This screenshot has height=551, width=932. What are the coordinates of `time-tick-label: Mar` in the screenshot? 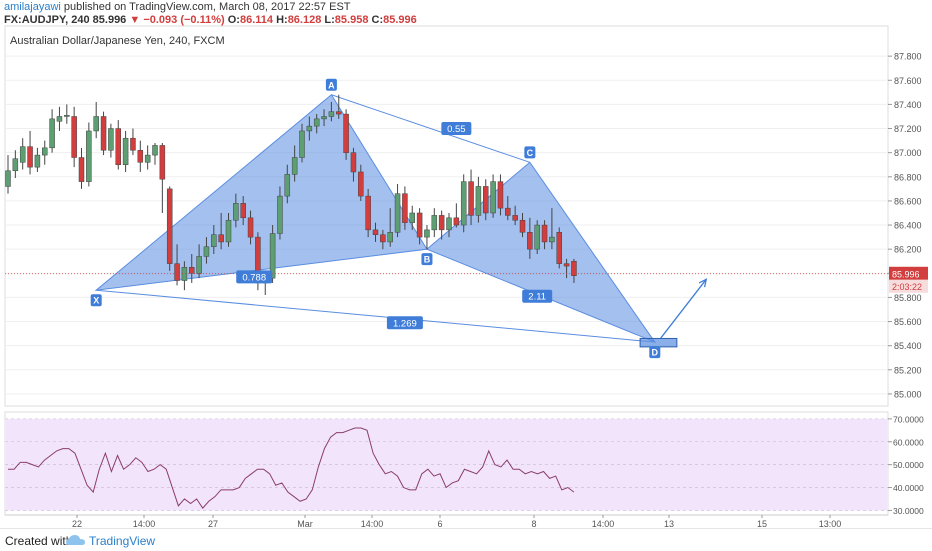 It's located at (305, 523).